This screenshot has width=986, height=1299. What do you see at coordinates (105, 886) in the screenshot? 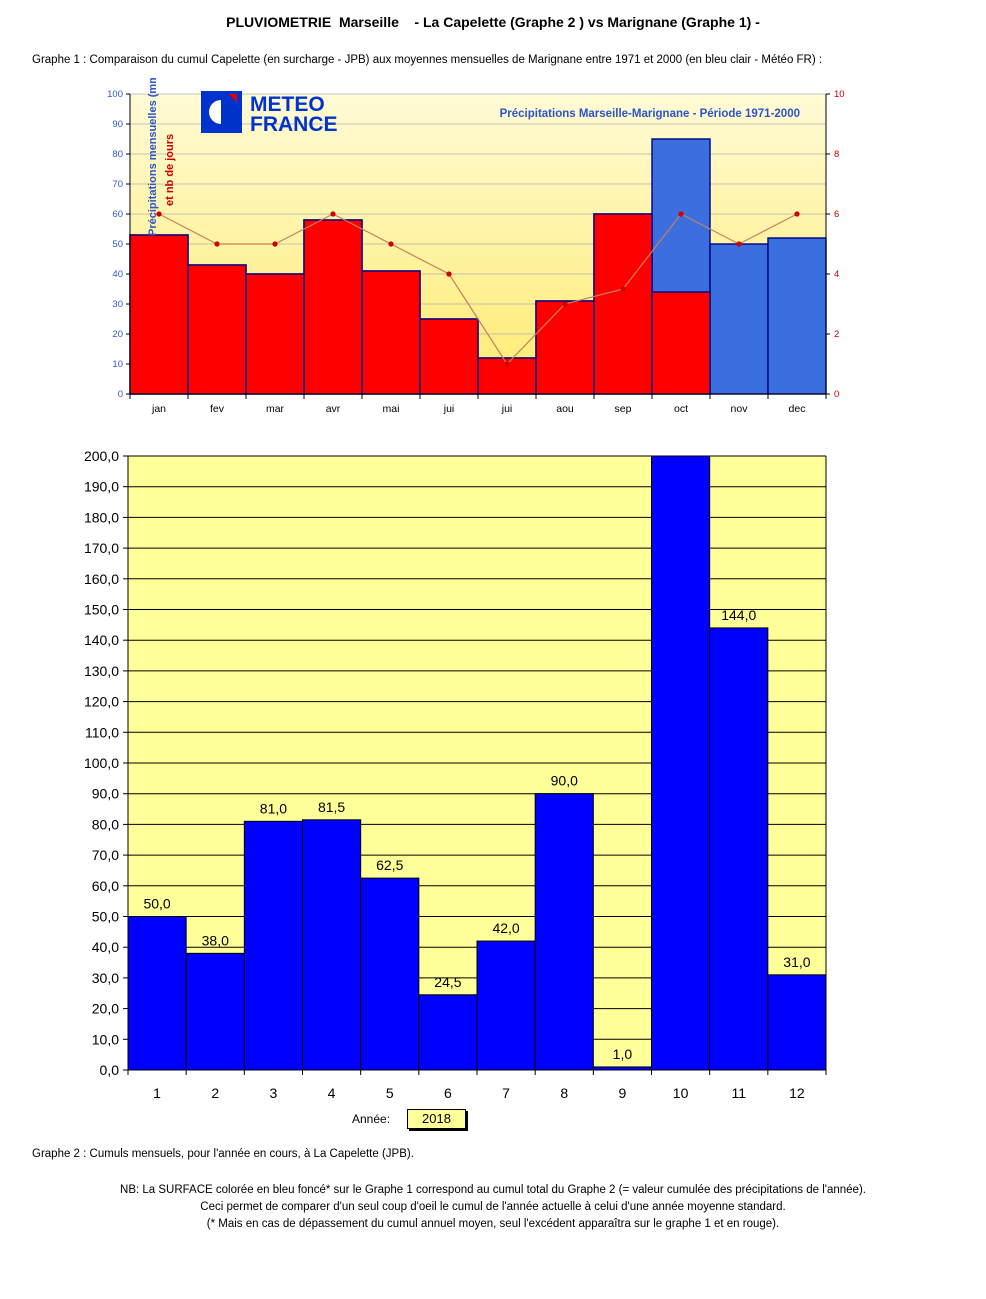
I see `y-tick-label: 60,0` at bounding box center [105, 886].